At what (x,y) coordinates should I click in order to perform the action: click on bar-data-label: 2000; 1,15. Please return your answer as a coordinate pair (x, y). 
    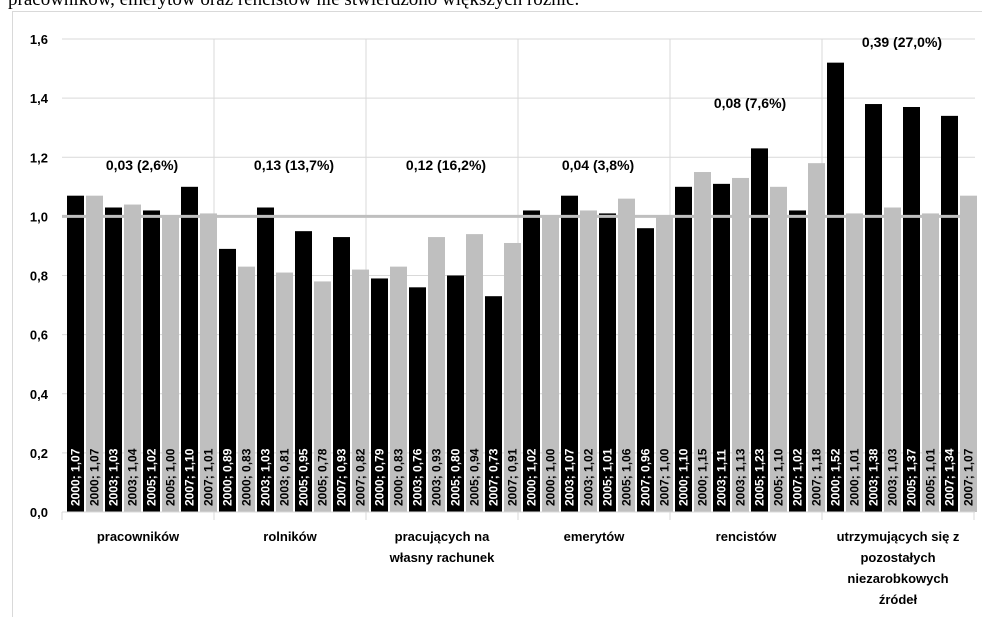
    Looking at the image, I should click on (703, 477).